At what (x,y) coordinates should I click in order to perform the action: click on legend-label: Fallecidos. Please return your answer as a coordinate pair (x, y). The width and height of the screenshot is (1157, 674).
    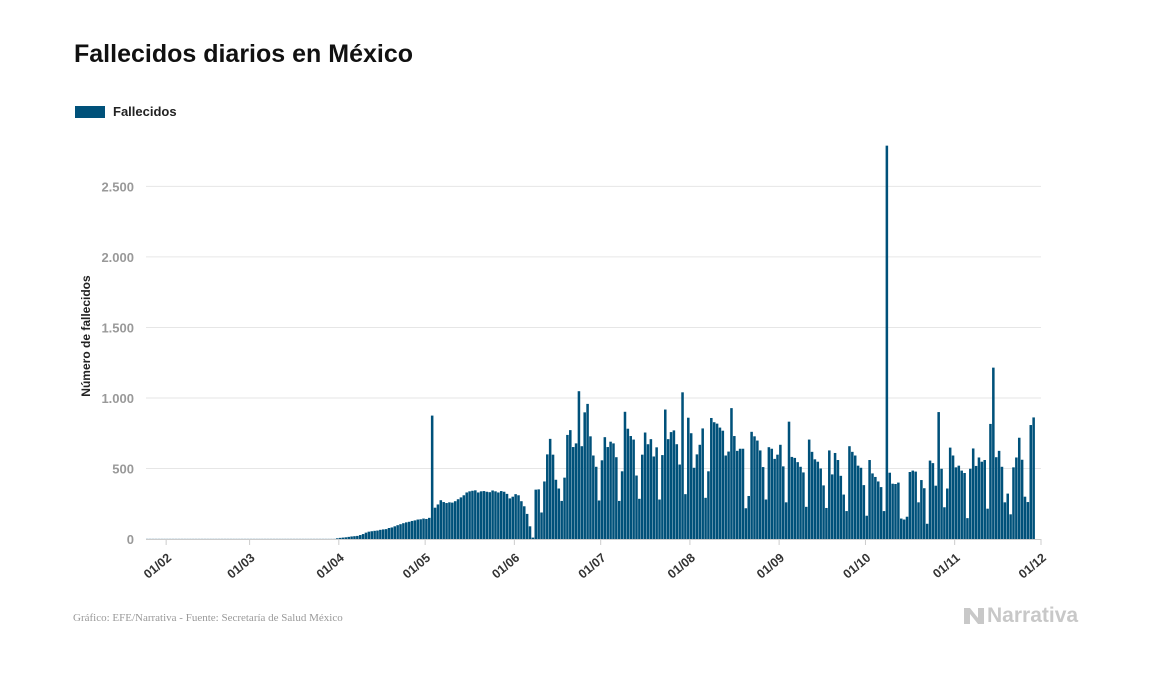
    Looking at the image, I should click on (145, 111).